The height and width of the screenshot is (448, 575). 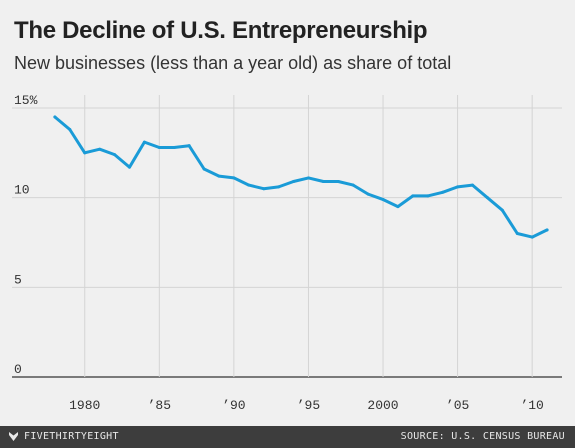 I want to click on x-tick-label: ’95, so click(x=308, y=405).